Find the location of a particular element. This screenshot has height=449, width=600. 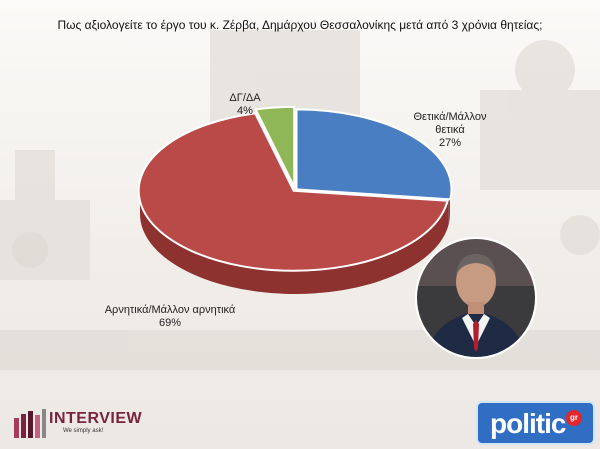

slice-label-positive: Θετικά/Μάλλον θετικά 27% is located at coordinates (450, 130).